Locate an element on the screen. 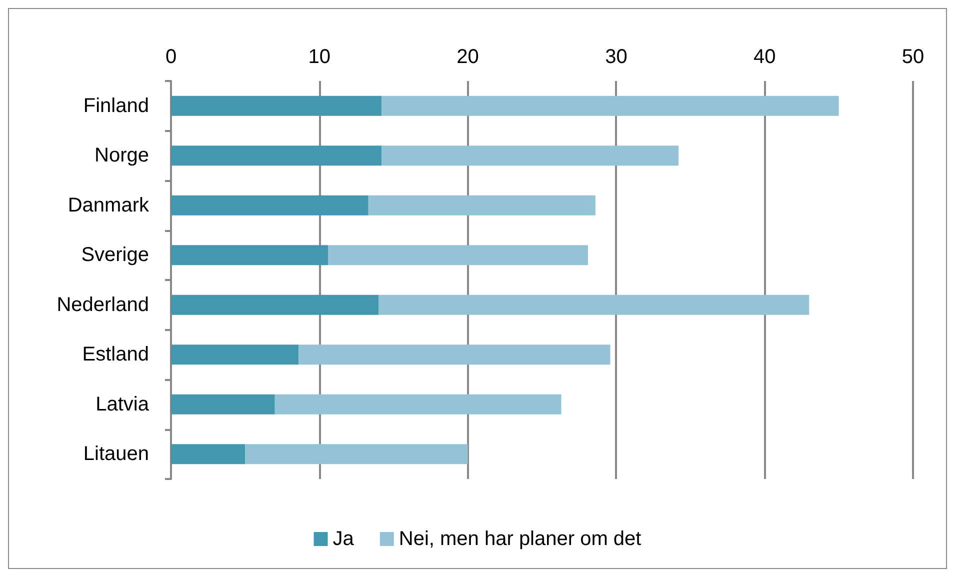 This screenshot has height=579, width=957. legend-label: Ja is located at coordinates (343, 539).